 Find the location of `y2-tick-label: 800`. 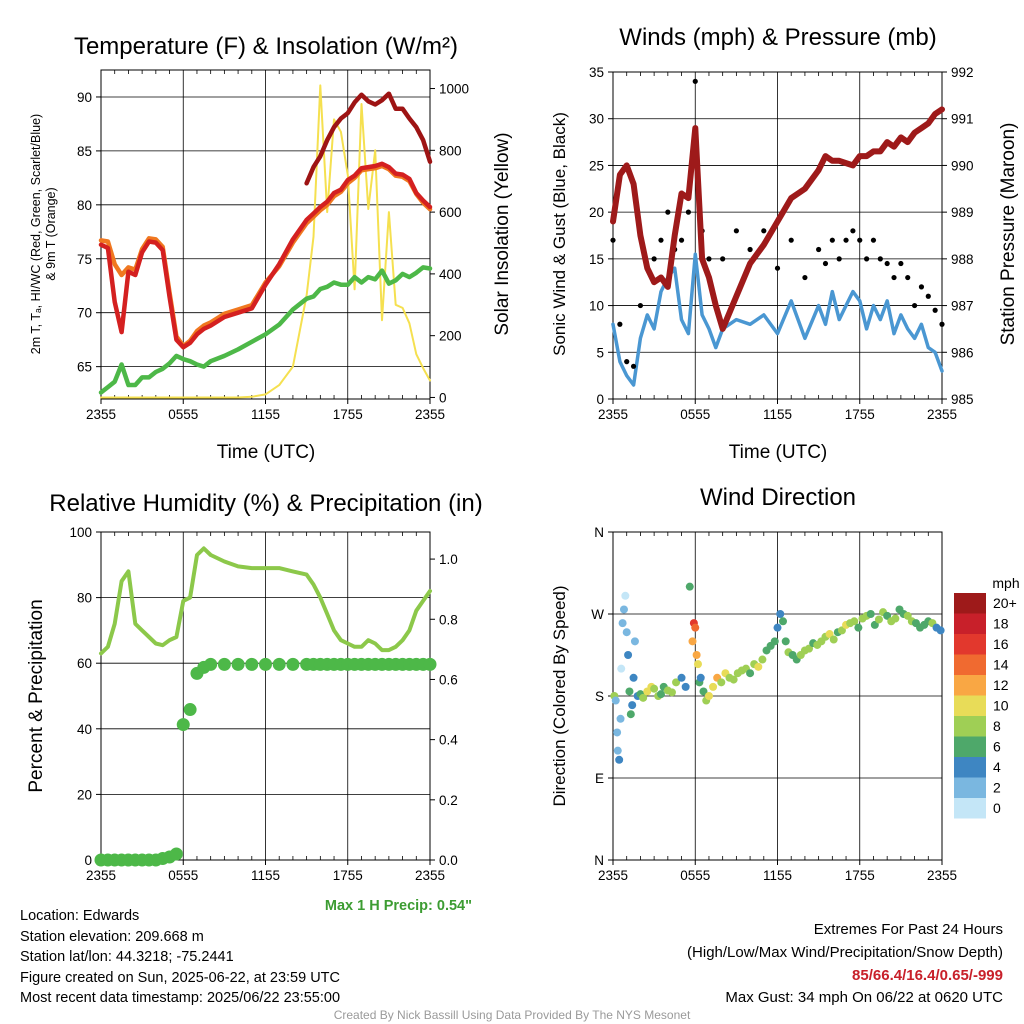

y2-tick-label: 800 is located at coordinates (450, 150).